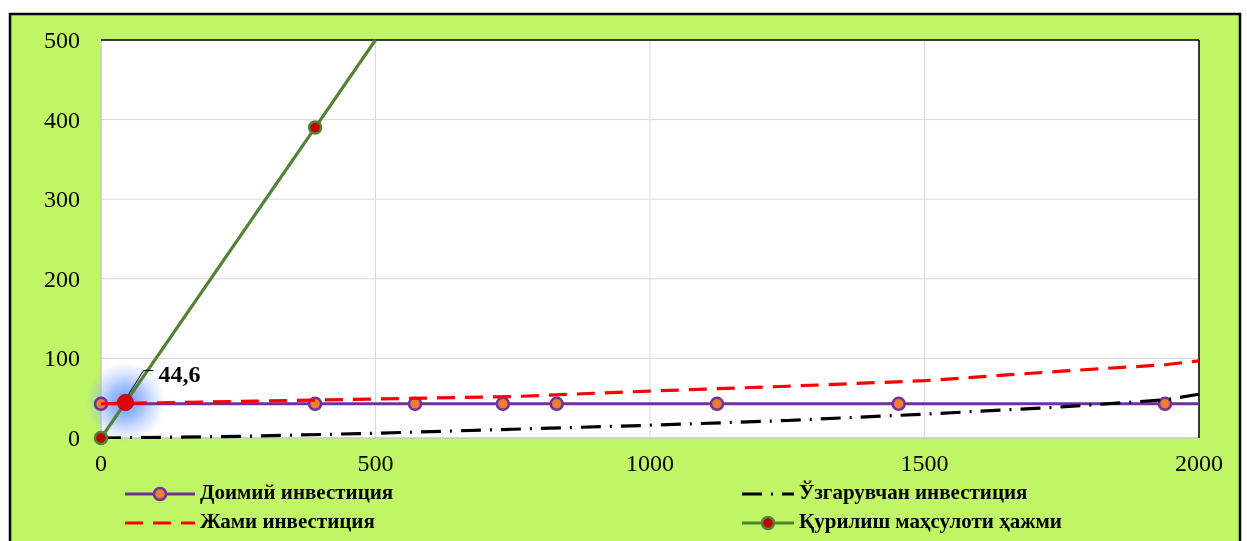 This screenshot has height=541, width=1247. Describe the element at coordinates (930, 520) in the screenshot. I see `legend-label: Қурилиш маҳсулоти ҳажми` at that location.